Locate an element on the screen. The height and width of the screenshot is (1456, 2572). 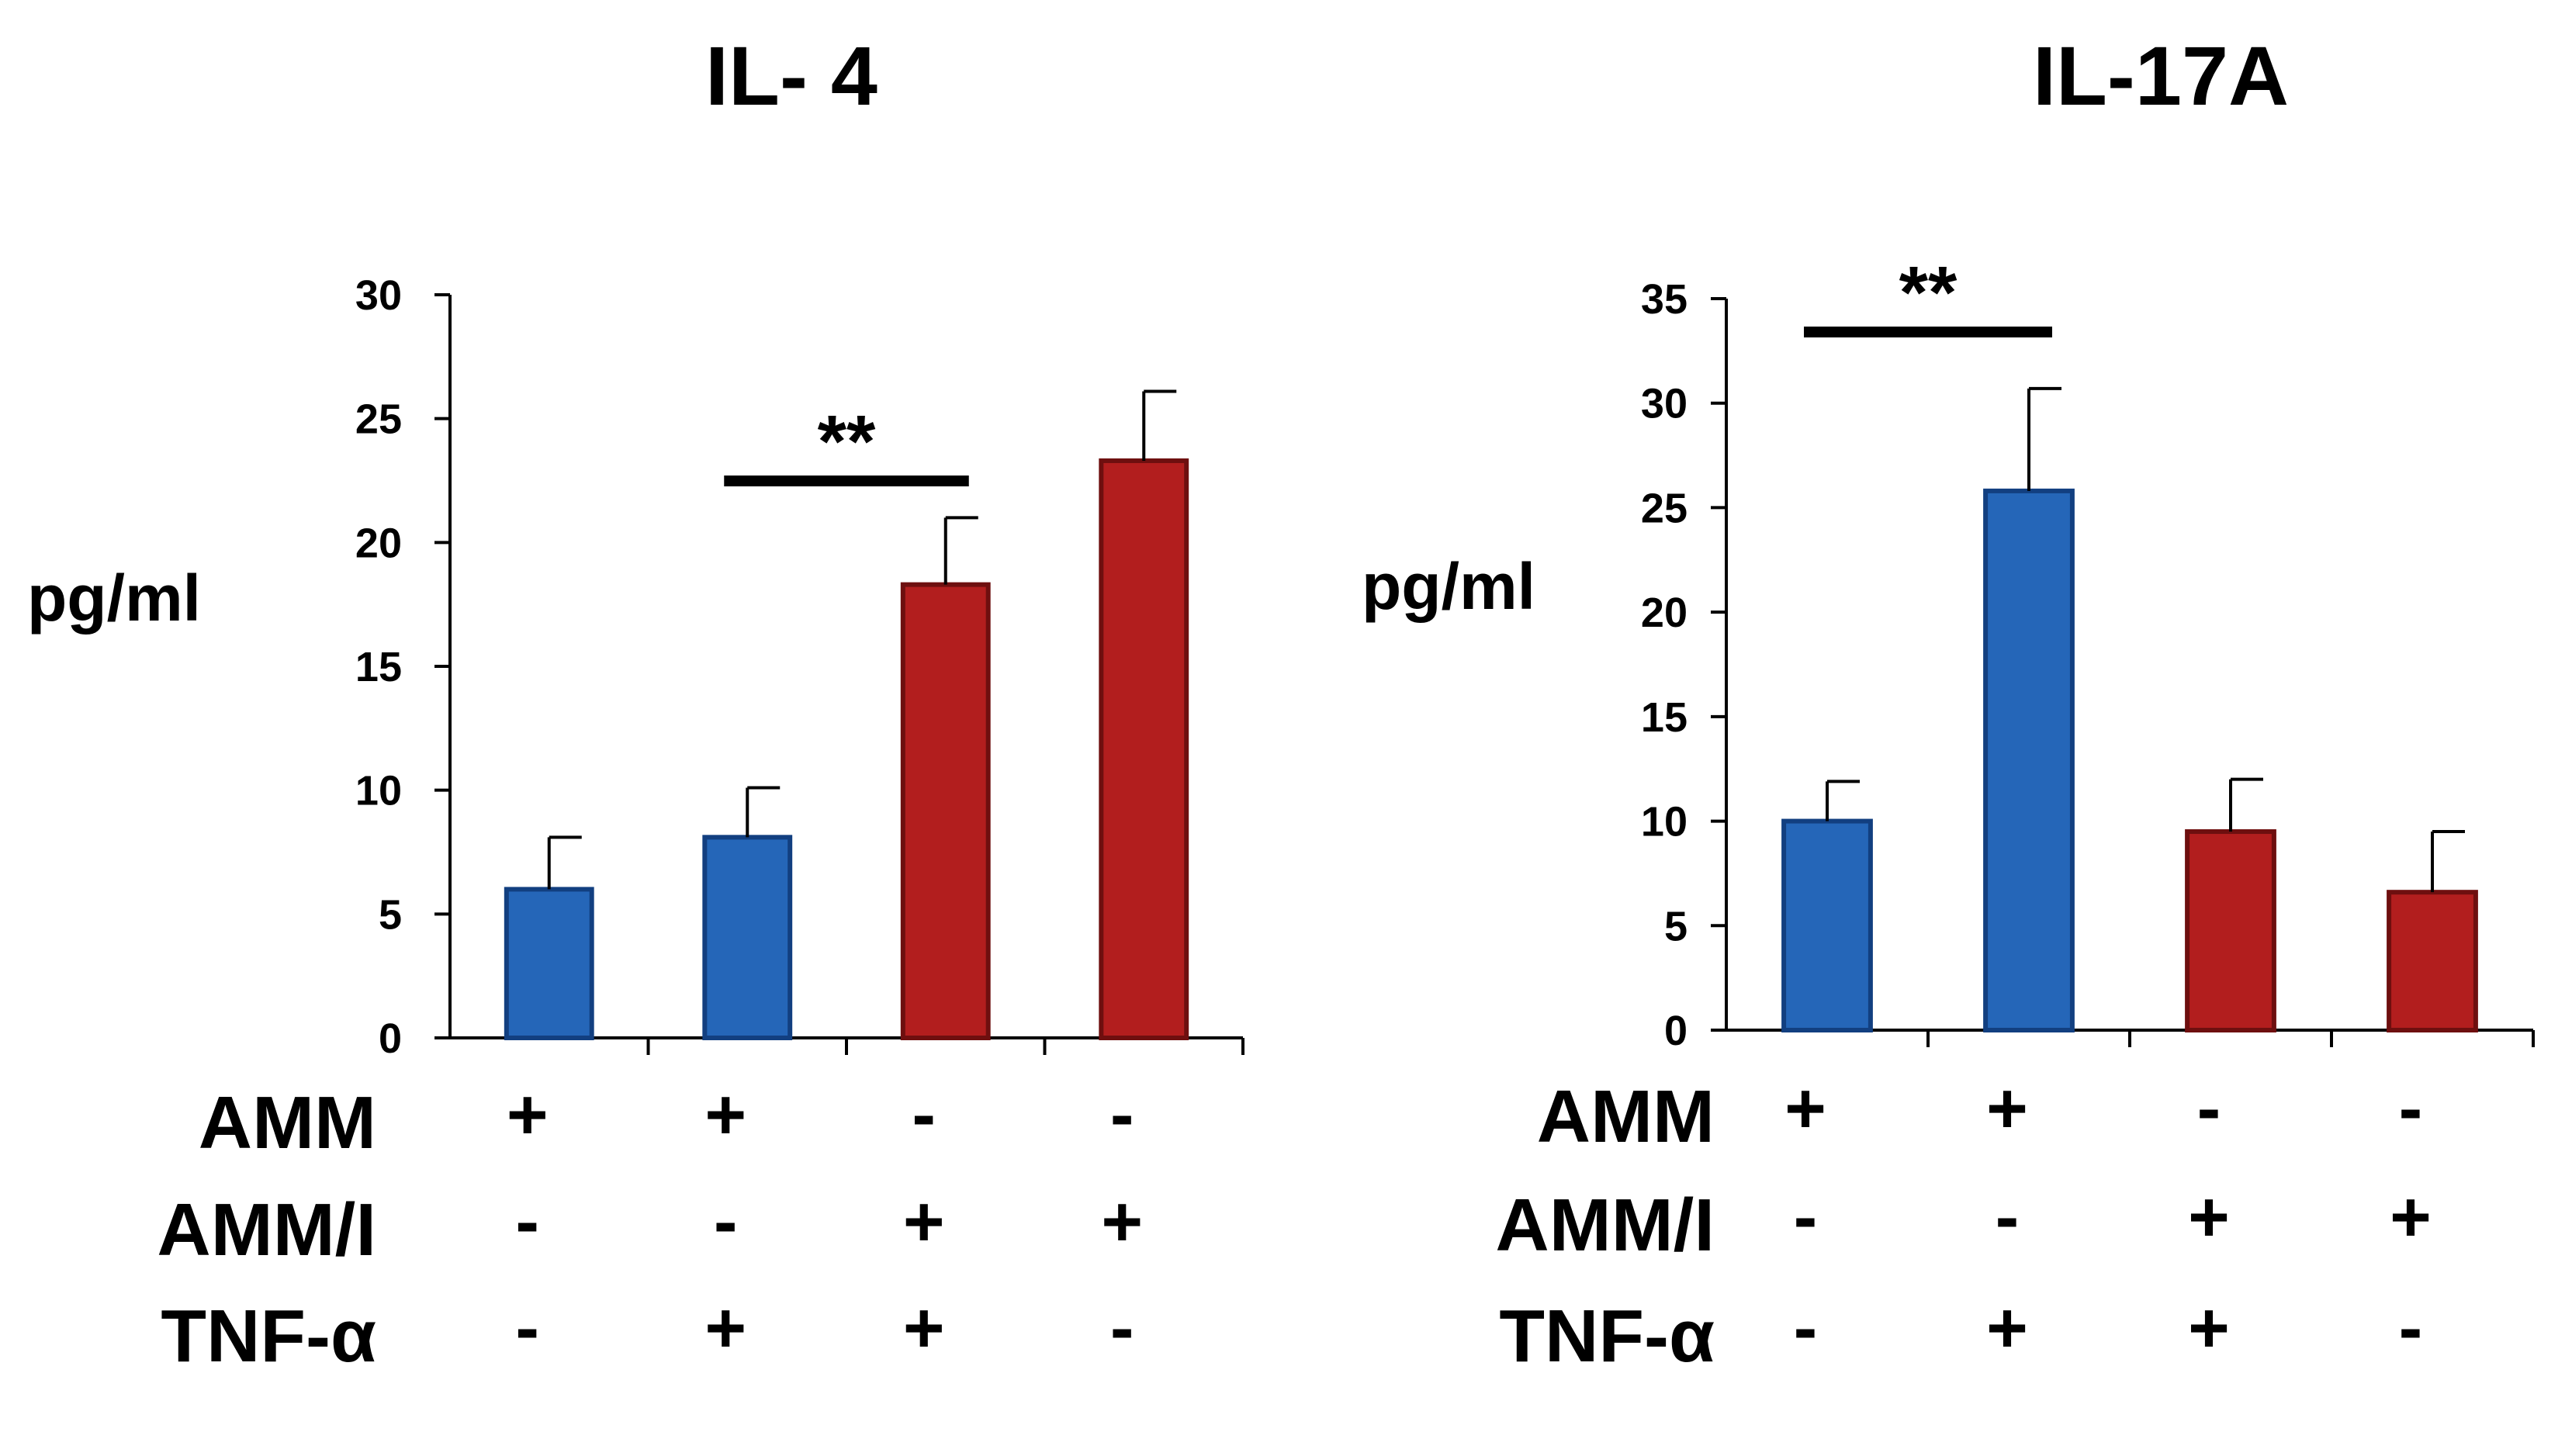
chart-title: IL-17A is located at coordinates (2161, 76).